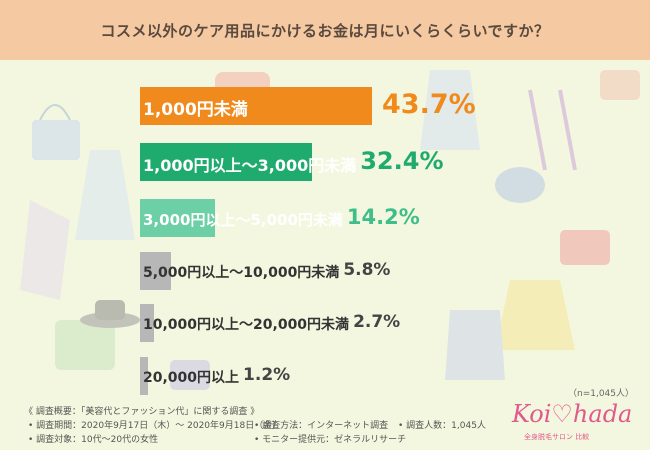 This screenshot has height=450, width=650. What do you see at coordinates (402, 161) in the screenshot?
I see `value-label-2: 32.4%` at bounding box center [402, 161].